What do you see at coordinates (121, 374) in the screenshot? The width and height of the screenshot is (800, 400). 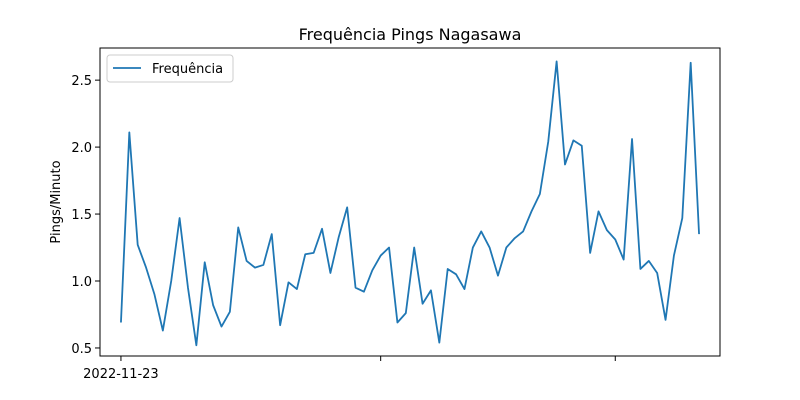 I see `x-tick-label: 2022-11-23` at bounding box center [121, 374].